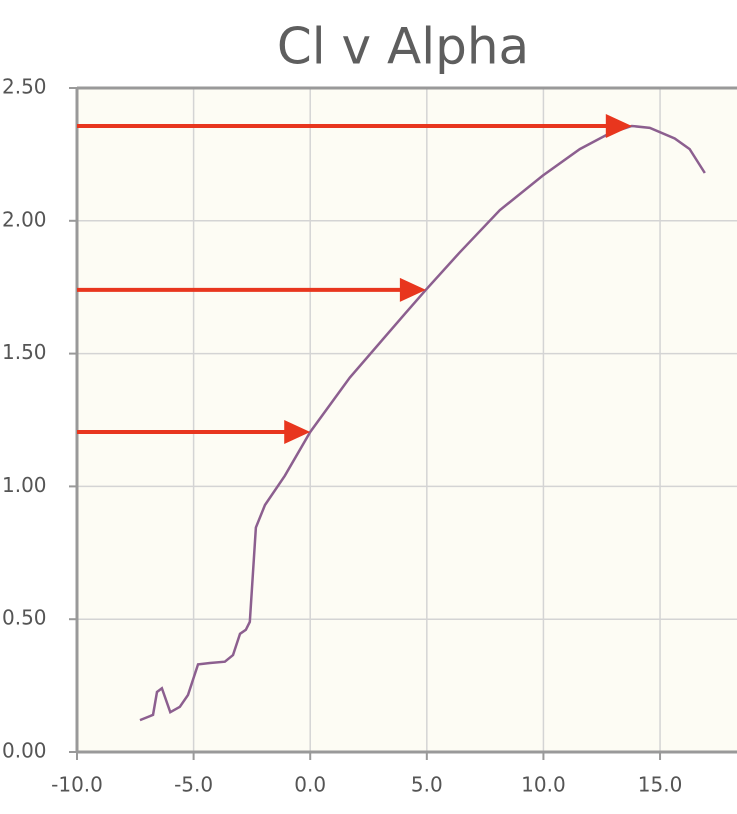 This screenshot has height=814, width=737. What do you see at coordinates (660, 785) in the screenshot?
I see `x-tick-label: 15.0` at bounding box center [660, 785].